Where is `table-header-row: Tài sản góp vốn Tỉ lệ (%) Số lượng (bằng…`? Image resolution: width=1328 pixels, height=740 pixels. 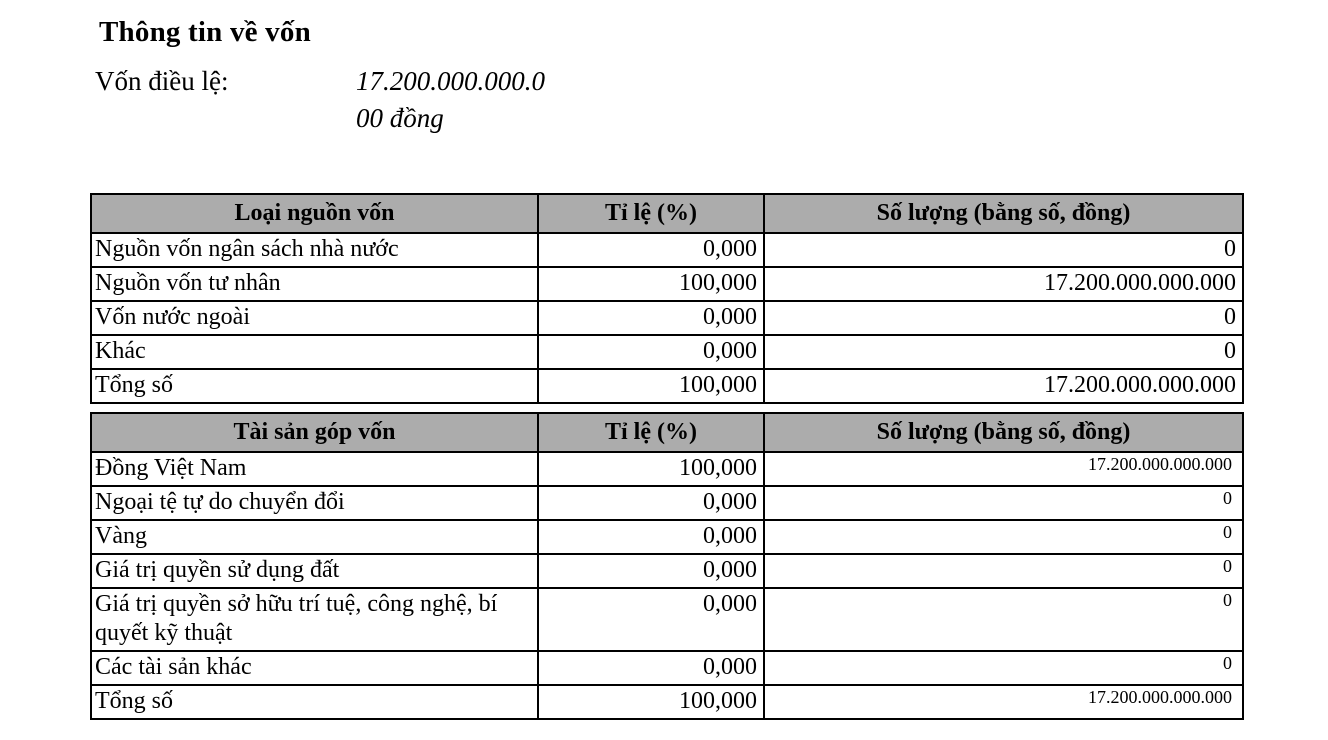 table-header-row: Tài sản góp vốn Tỉ lệ (%) Số lượng (bằng… is located at coordinates (667, 432).